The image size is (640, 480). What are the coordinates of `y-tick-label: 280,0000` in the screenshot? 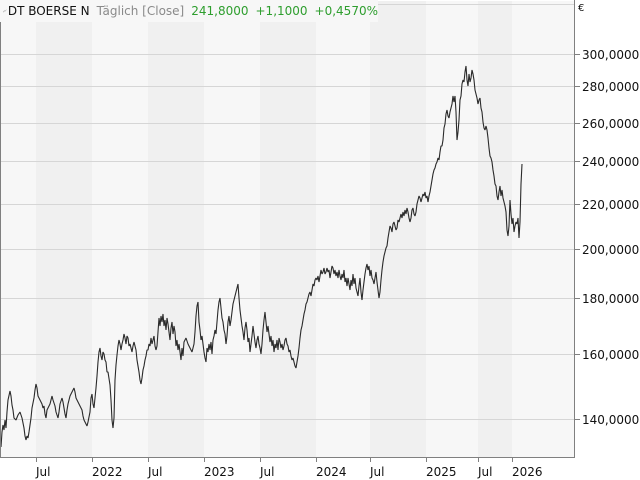 It's located at (610, 87).